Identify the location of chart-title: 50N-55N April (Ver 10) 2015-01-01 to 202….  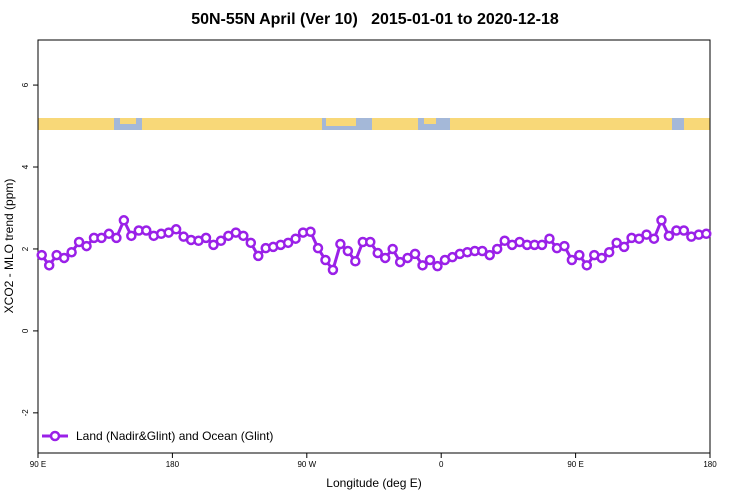
(375, 19).